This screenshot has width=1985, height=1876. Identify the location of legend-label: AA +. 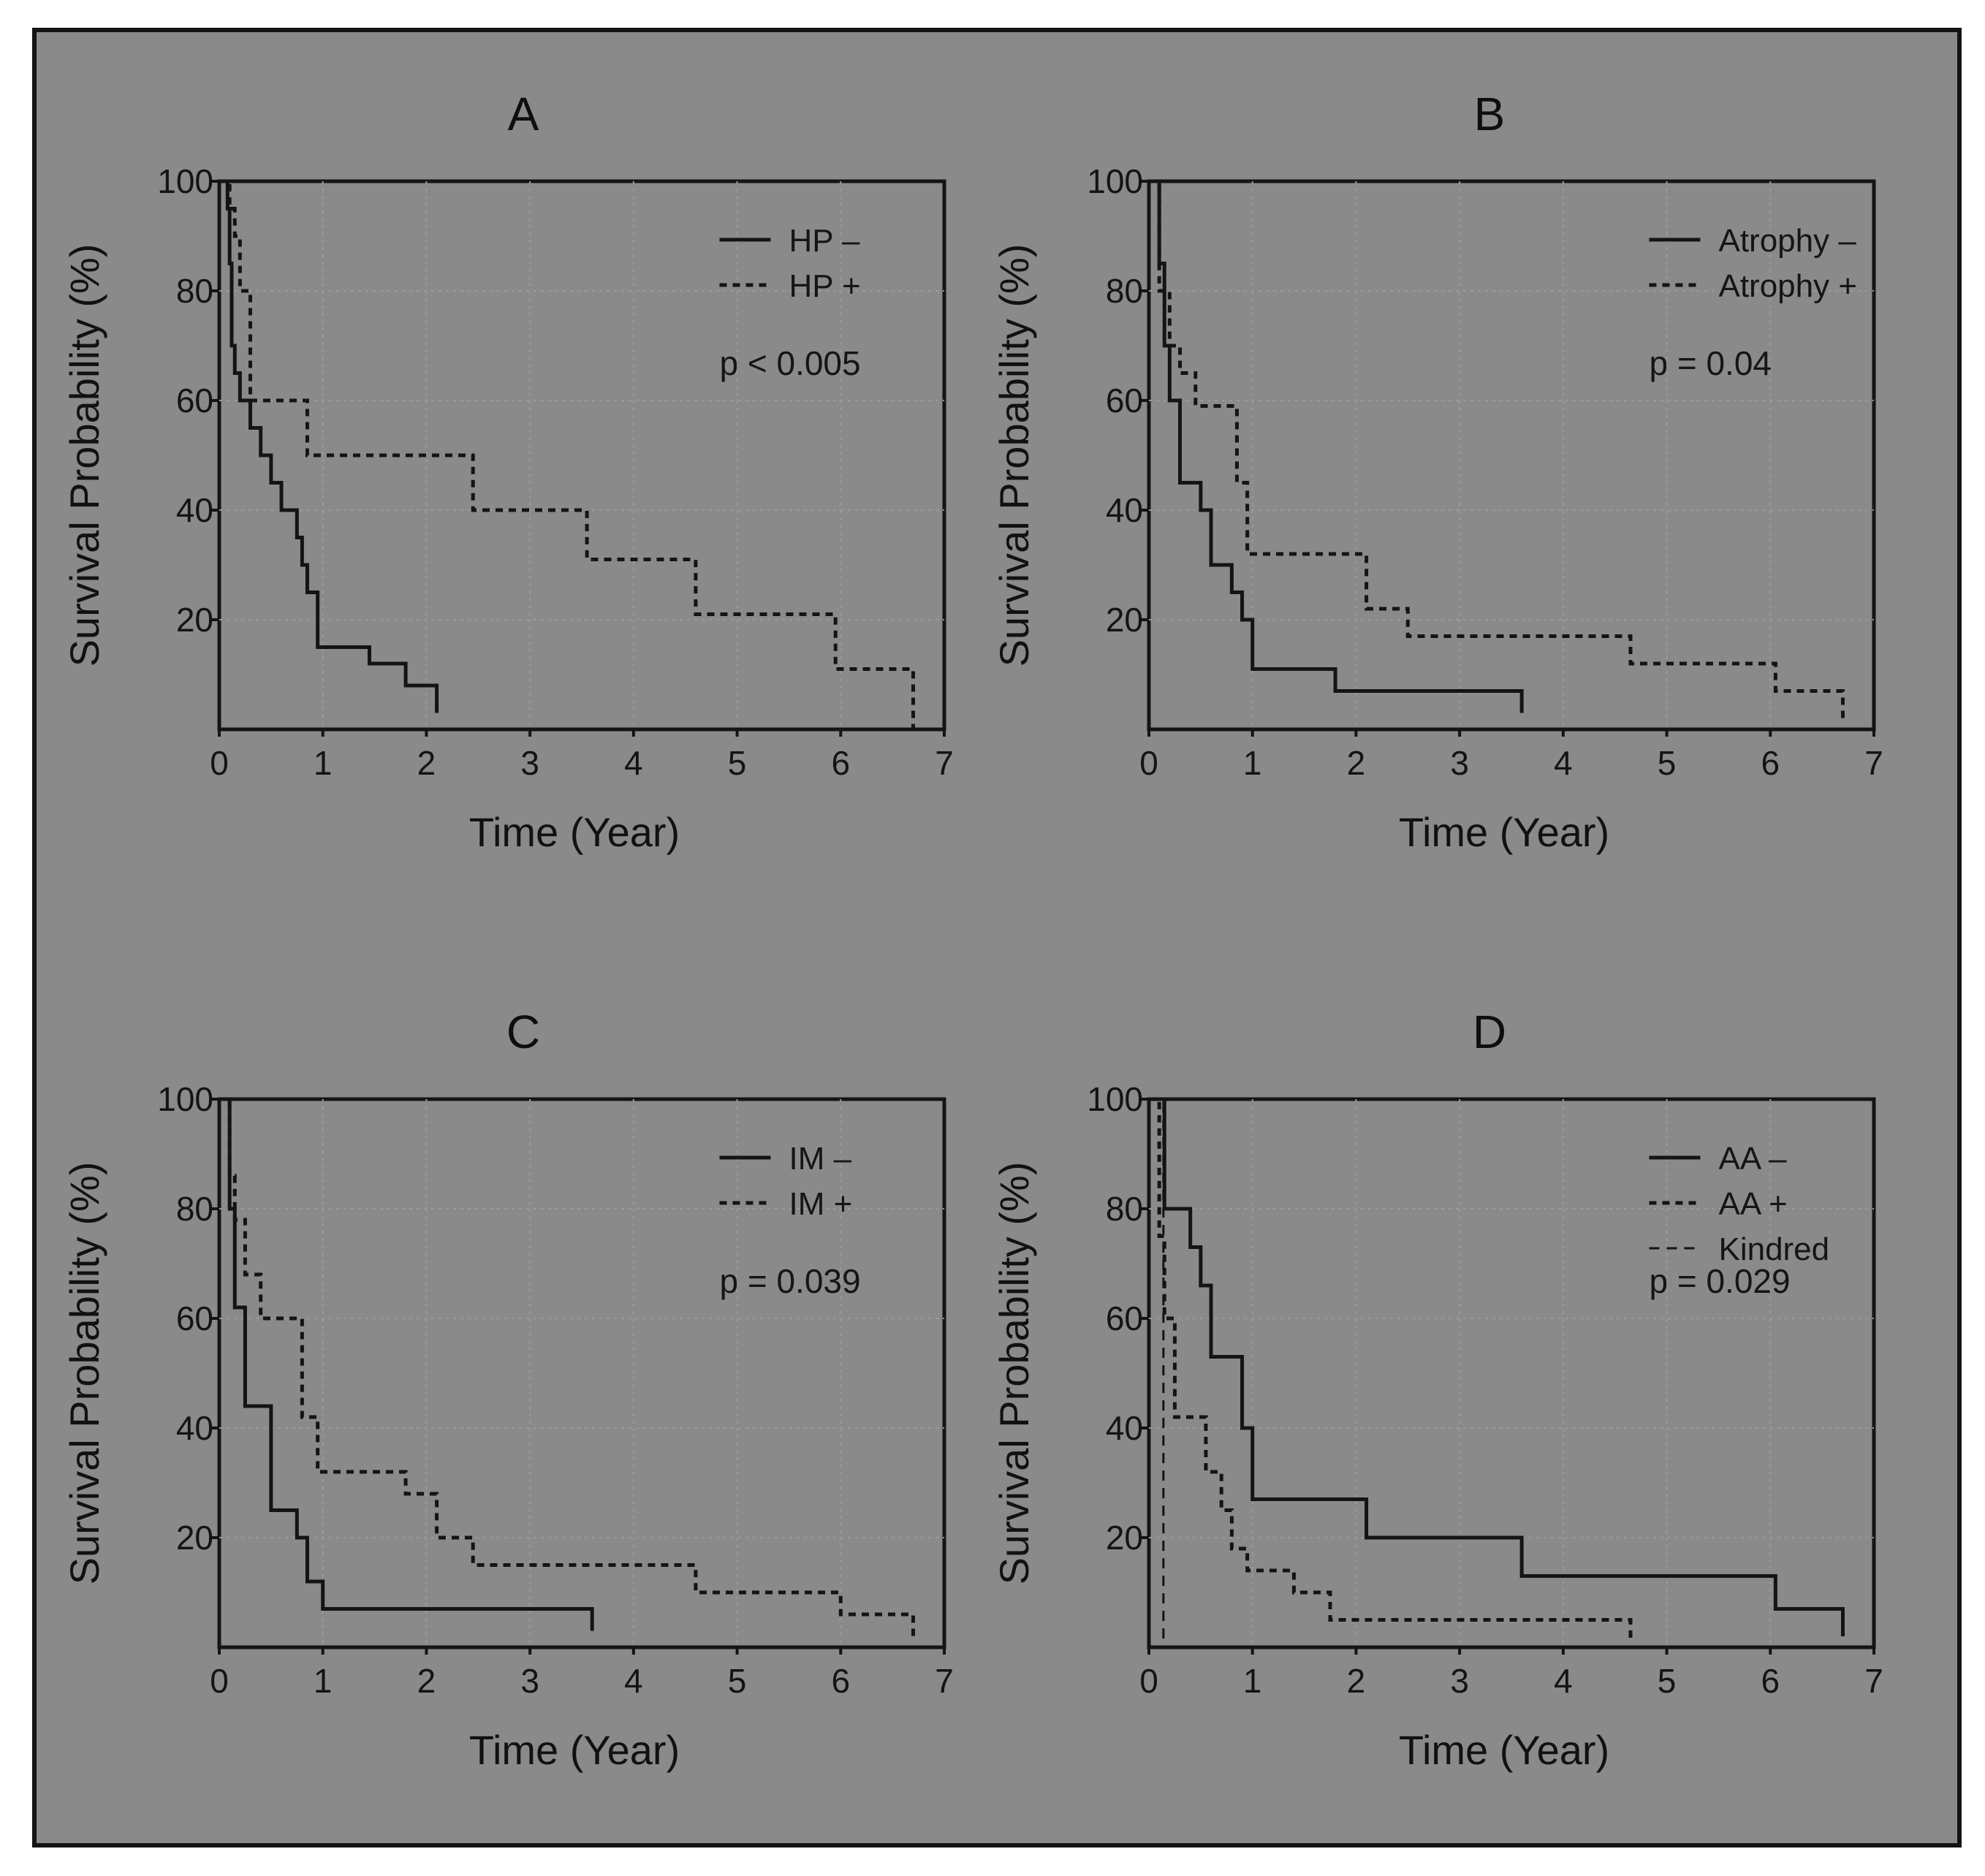
(1752, 1204).